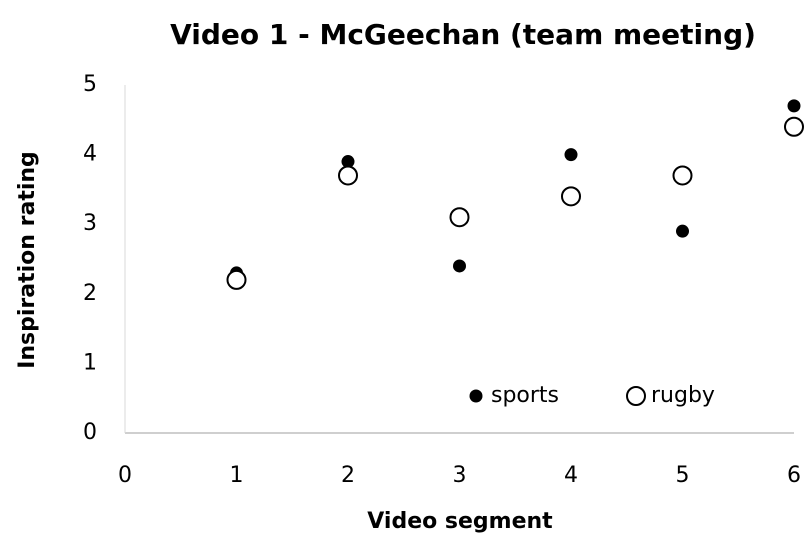 The height and width of the screenshot is (535, 806). What do you see at coordinates (237, 475) in the screenshot?
I see `x-tick-label: 1` at bounding box center [237, 475].